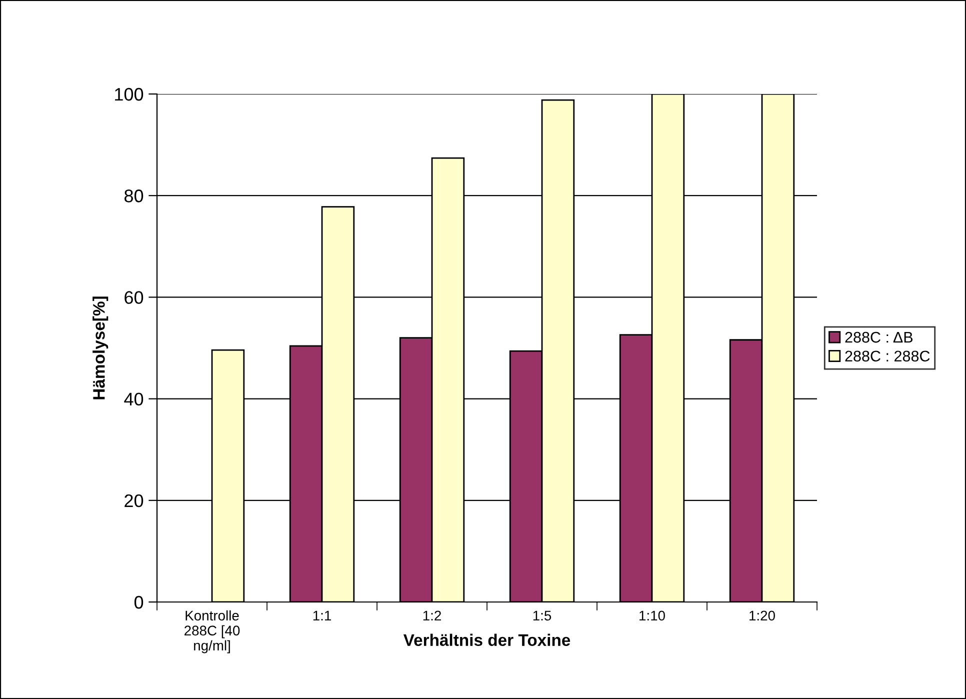 The image size is (966, 699). Describe the element at coordinates (134, 196) in the screenshot. I see `y-tick-label: 80` at that location.